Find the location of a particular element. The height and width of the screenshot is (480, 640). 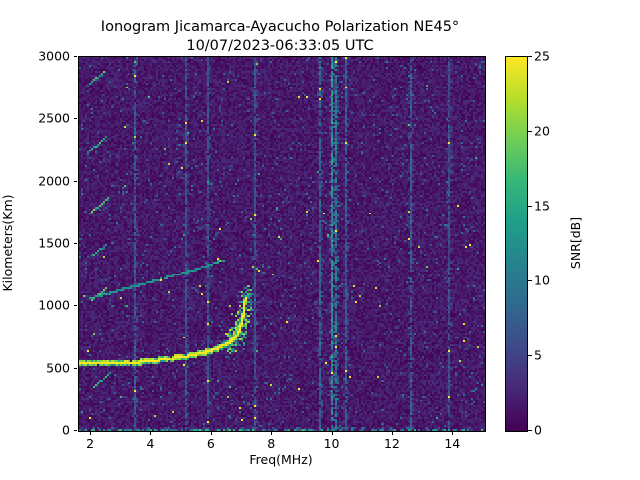

y-axis-label-text: Kilometers(Km) is located at coordinates (7, 243).